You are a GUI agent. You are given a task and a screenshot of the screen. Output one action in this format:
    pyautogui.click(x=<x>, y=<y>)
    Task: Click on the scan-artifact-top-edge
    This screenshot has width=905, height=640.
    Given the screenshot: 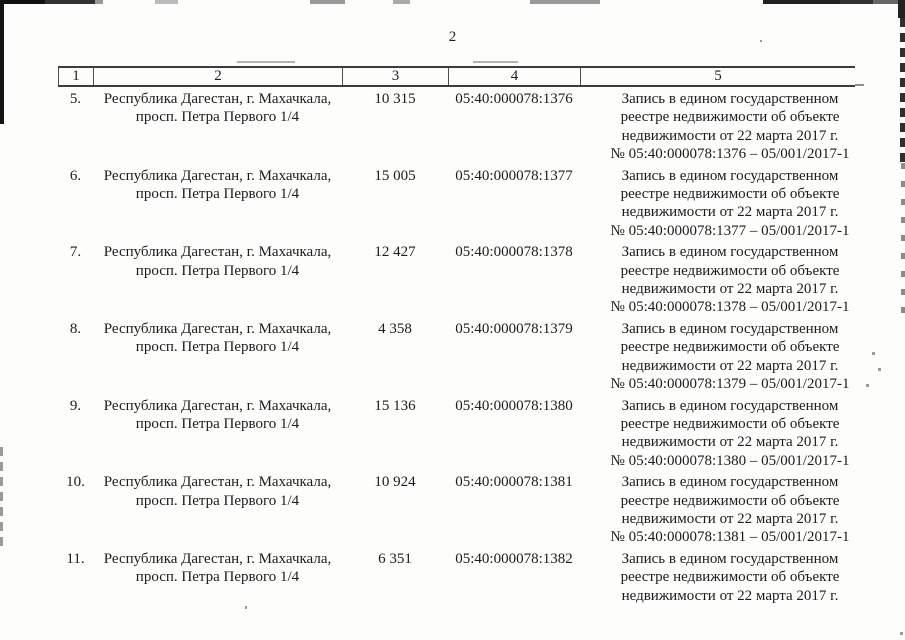 What is the action you would take?
    pyautogui.click(x=452, y=2)
    